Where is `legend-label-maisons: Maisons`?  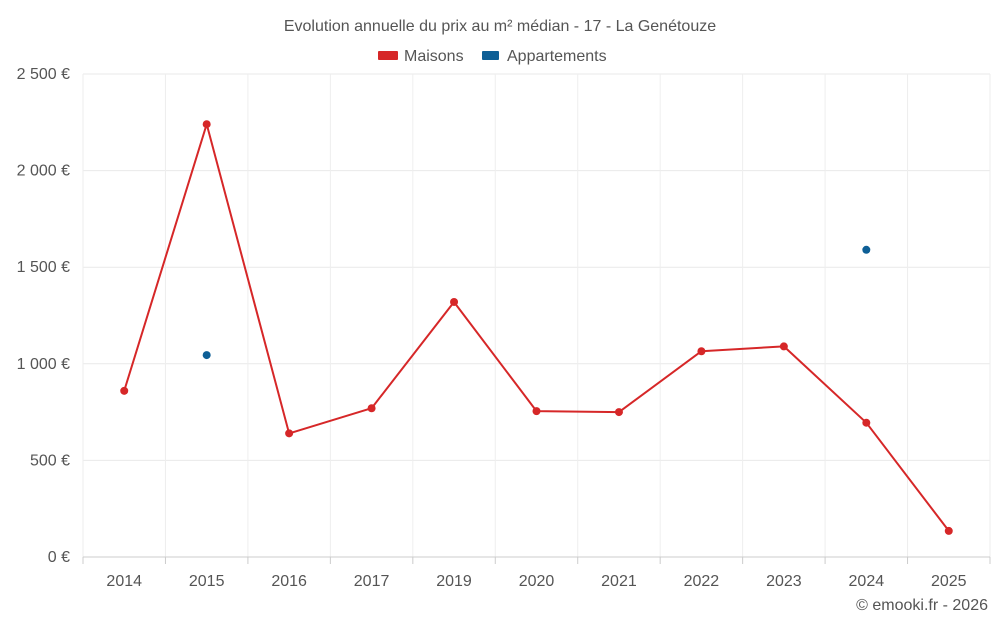 legend-label-maisons: Maisons is located at coordinates (434, 56).